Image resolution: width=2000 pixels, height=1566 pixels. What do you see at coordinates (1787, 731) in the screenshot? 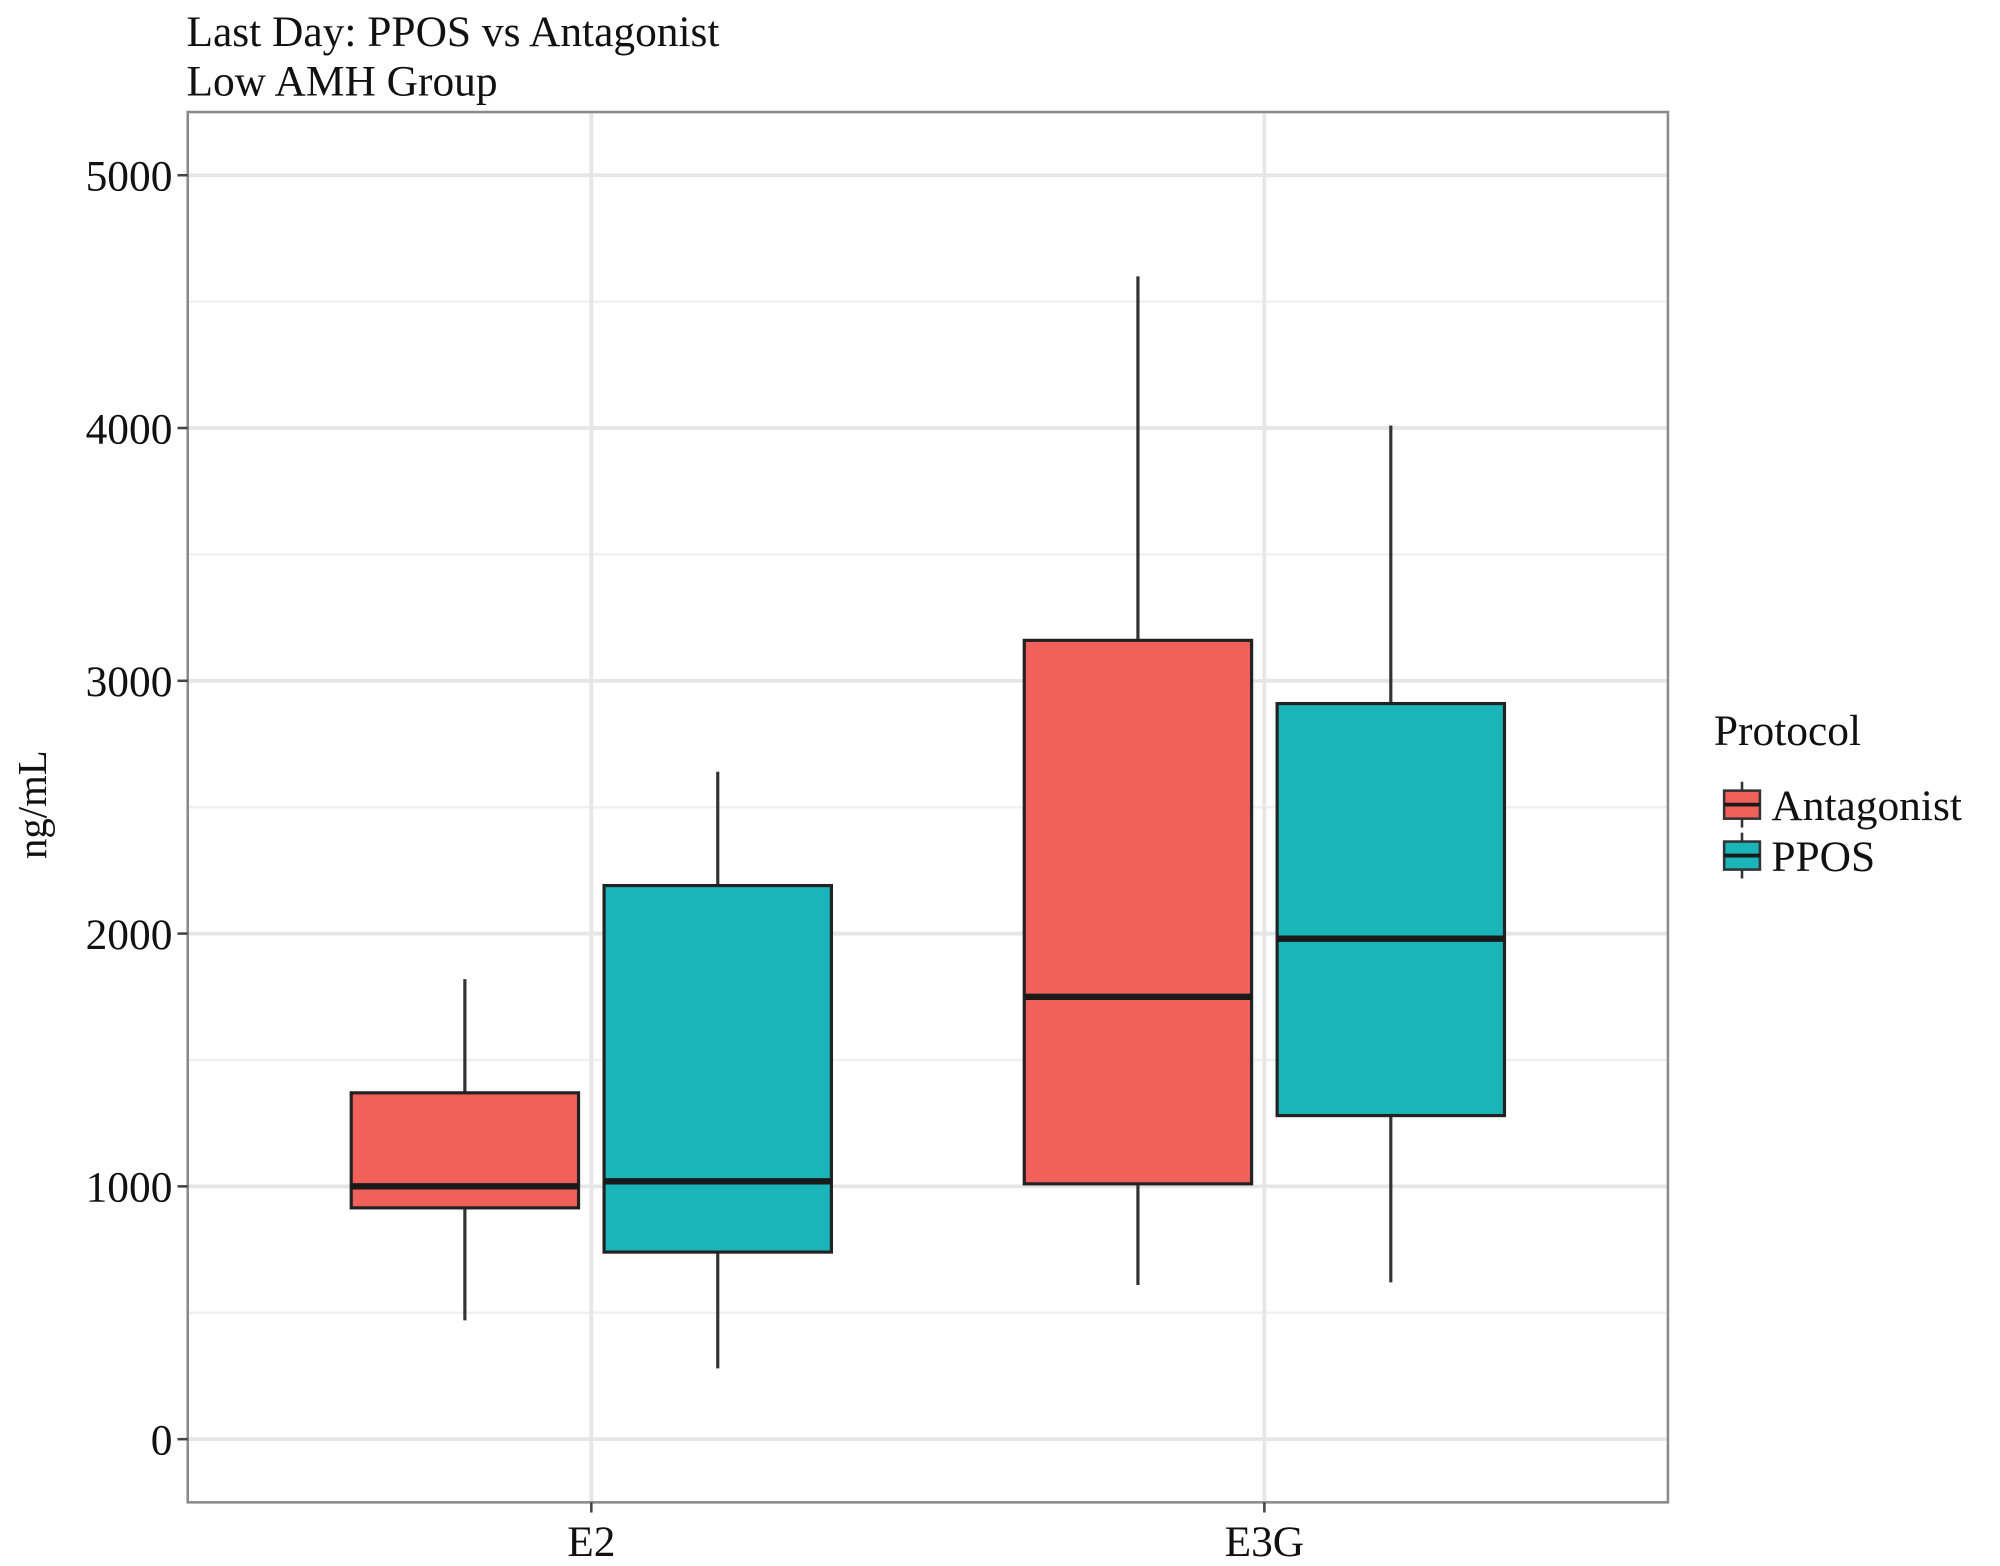
I see `legend-title: Protocol` at bounding box center [1787, 731].